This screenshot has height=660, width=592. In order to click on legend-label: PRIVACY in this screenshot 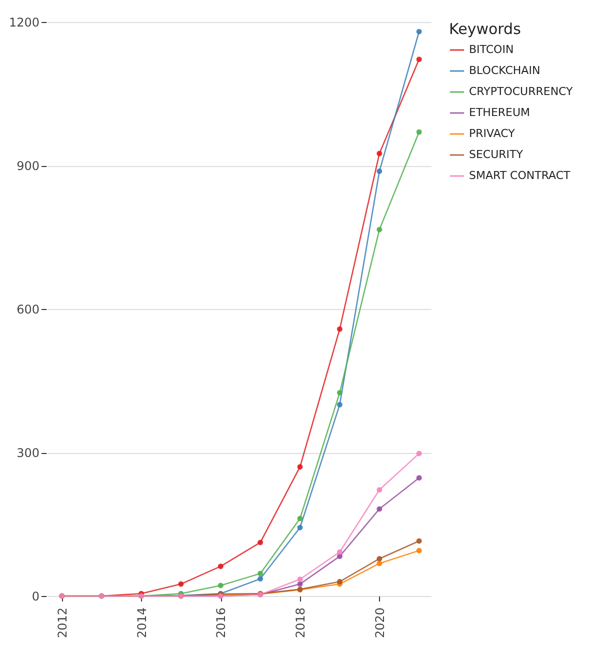, I will do `click(492, 133)`.